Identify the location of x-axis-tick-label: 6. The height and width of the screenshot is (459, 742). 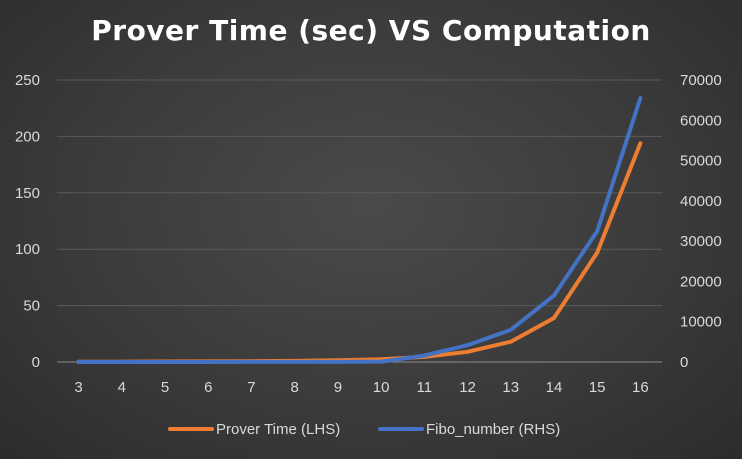
(208, 387).